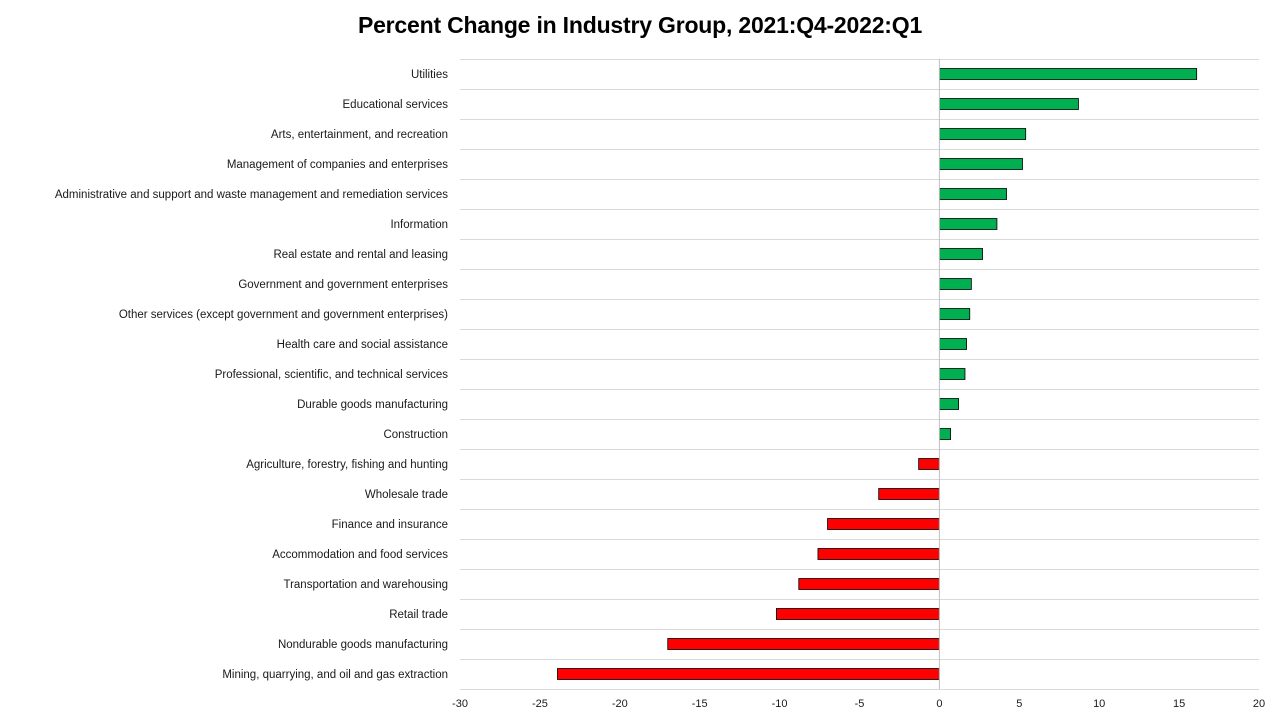  I want to click on x-tick-labels: -30 -25 -20 -15 -10 -5 0 5 10 15 20, so click(858, 704).